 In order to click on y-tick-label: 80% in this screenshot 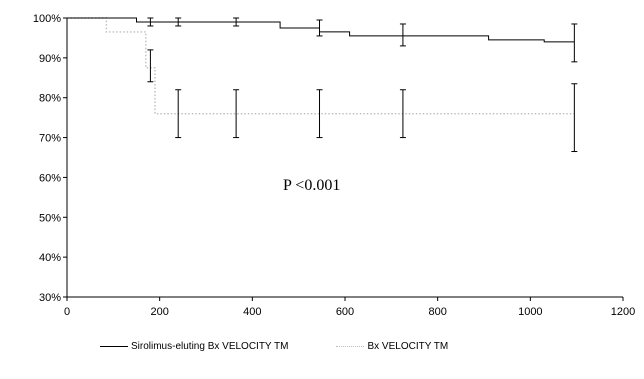, I will do `click(50, 99)`.